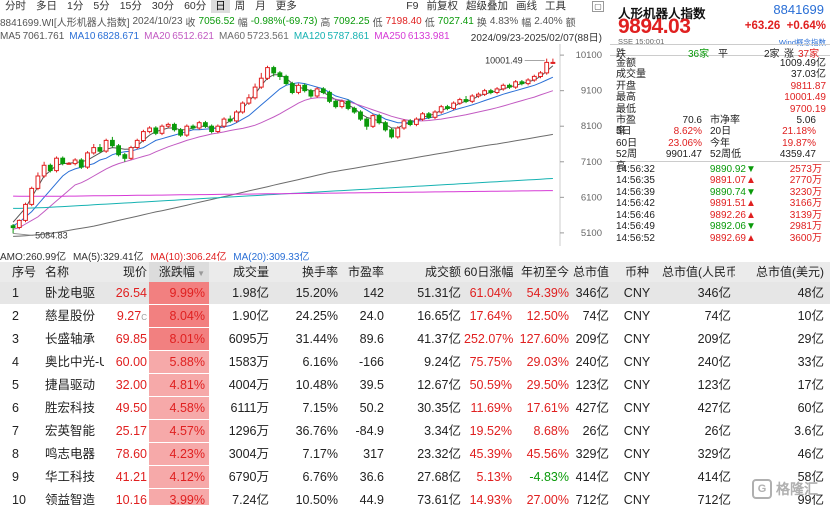  I want to click on ma-line-ma250, so click(283, 193).